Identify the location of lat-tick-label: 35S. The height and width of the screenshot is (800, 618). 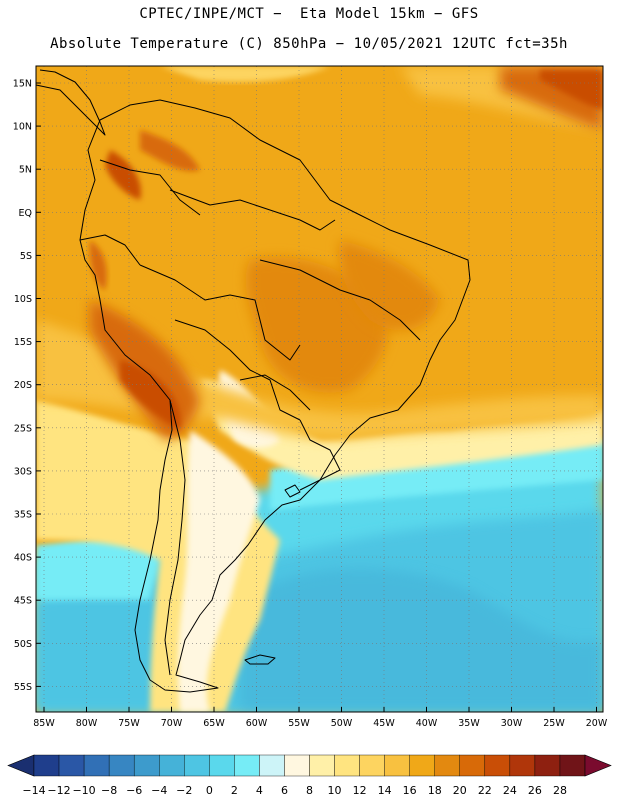
(23, 515).